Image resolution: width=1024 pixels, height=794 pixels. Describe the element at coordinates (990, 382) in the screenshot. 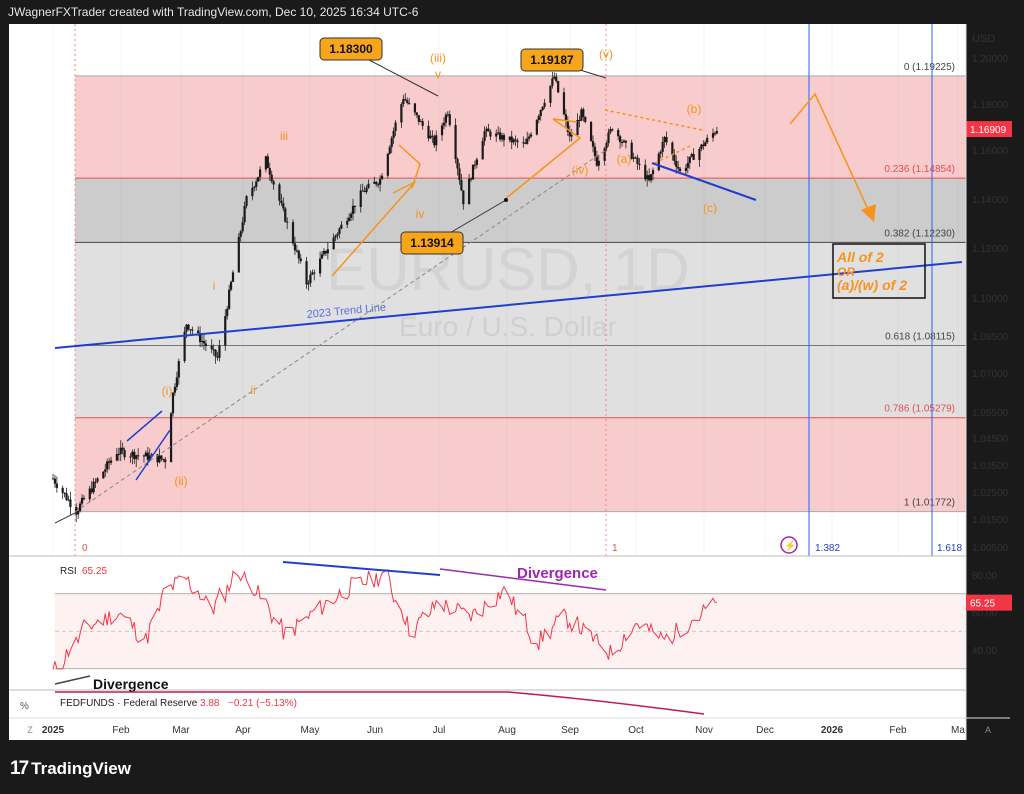

I see `price-axis-area` at that location.